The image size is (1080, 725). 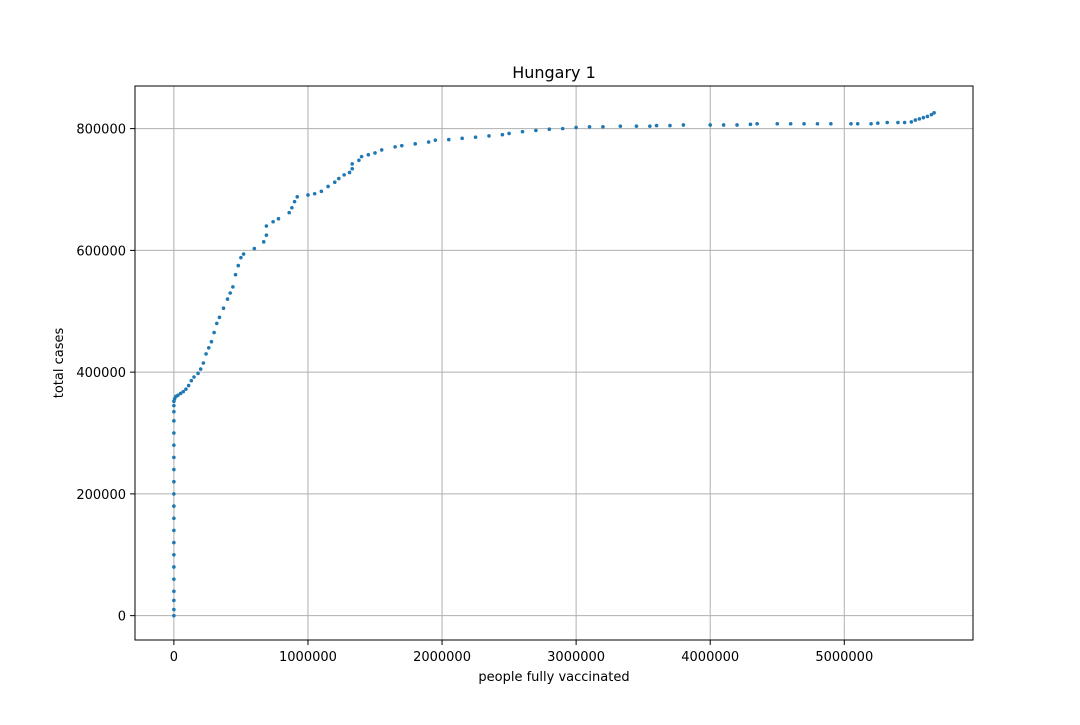 I want to click on chart-title: Hungary 1, so click(x=554, y=72).